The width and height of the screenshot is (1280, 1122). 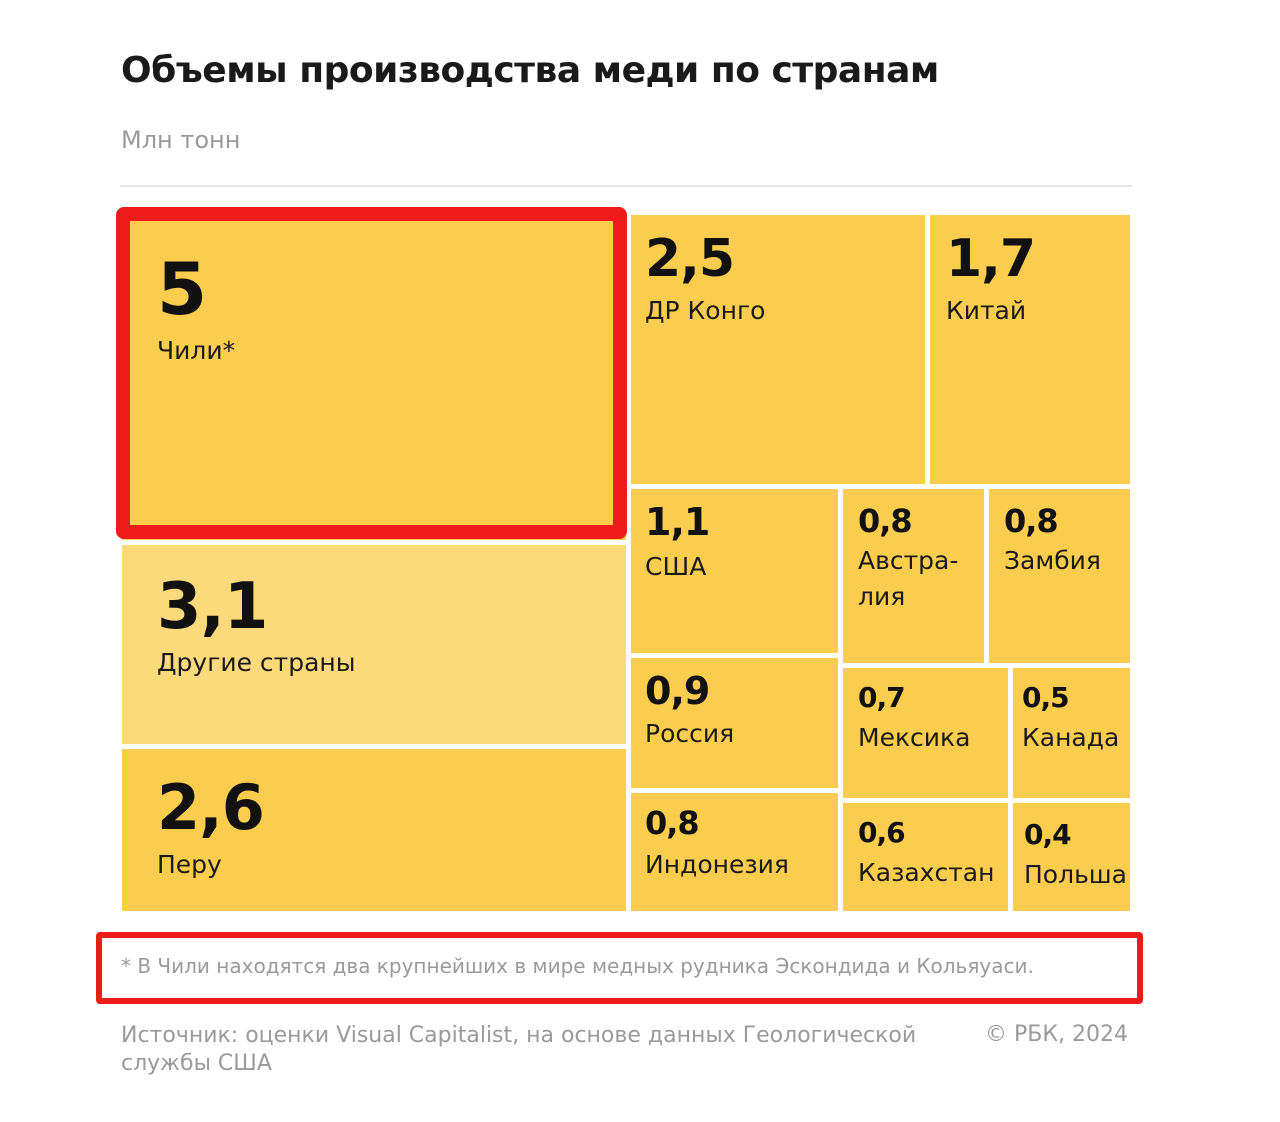 I want to click on treemap-tile-китай: 1,7 Китай, so click(x=1030, y=349).